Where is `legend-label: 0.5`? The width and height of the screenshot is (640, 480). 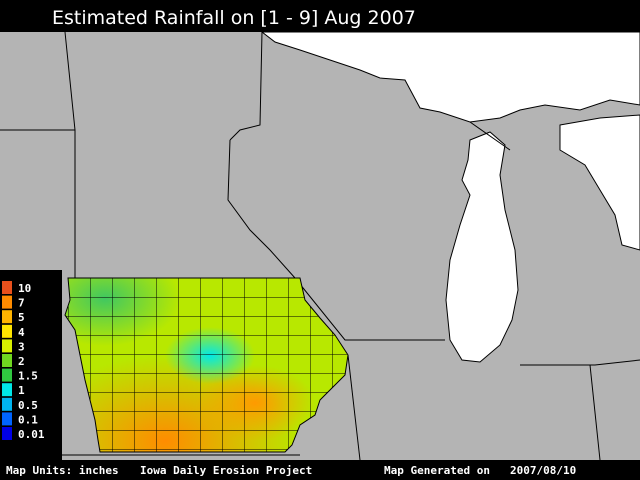
legend-label: 0.5 is located at coordinates (28, 405).